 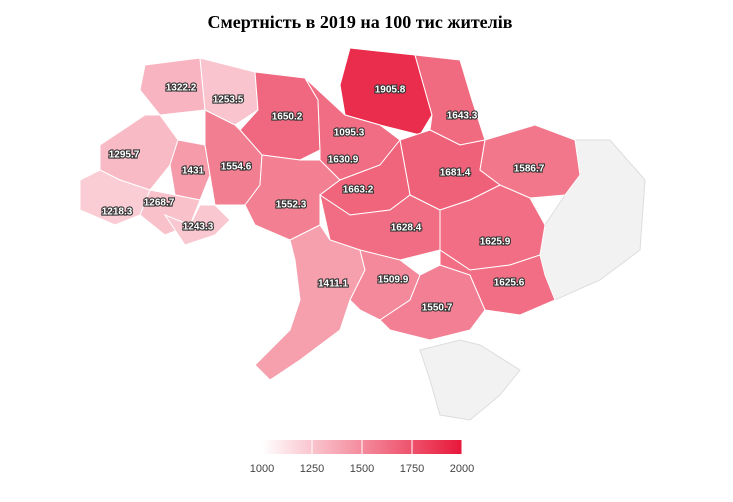 I want to click on value-label: 1322.2, so click(x=181, y=88).